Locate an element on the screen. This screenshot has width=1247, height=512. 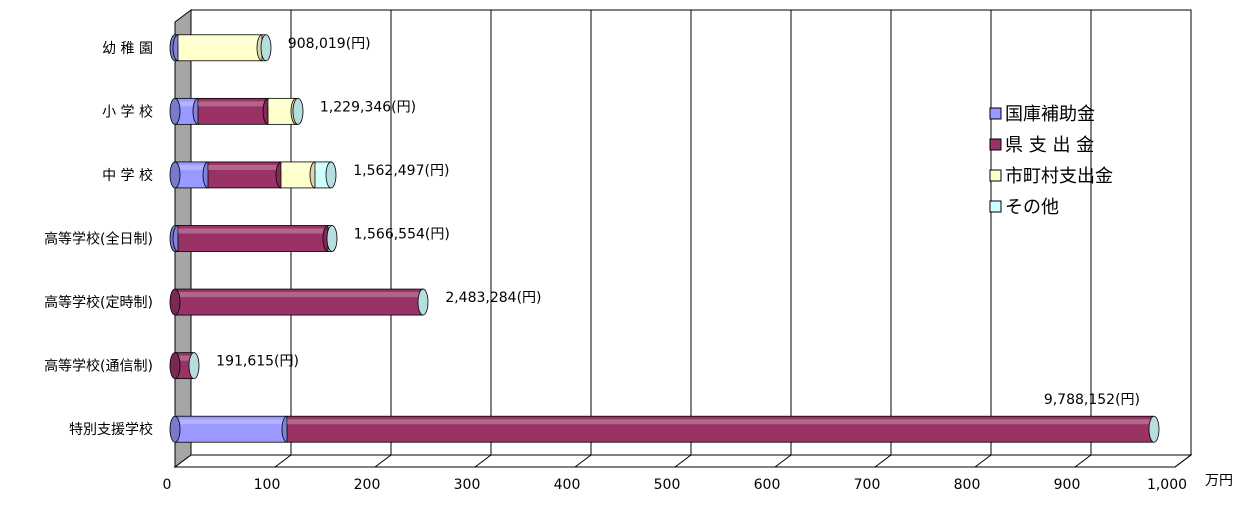
legend-label: 市町村支出金 is located at coordinates (1059, 176).